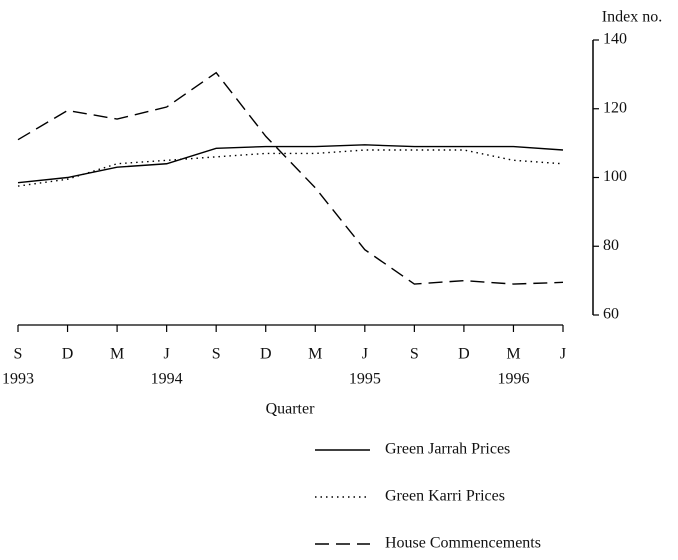 This screenshot has height=560, width=678. Describe the element at coordinates (365, 379) in the screenshot. I see `year-label: 1995` at that location.